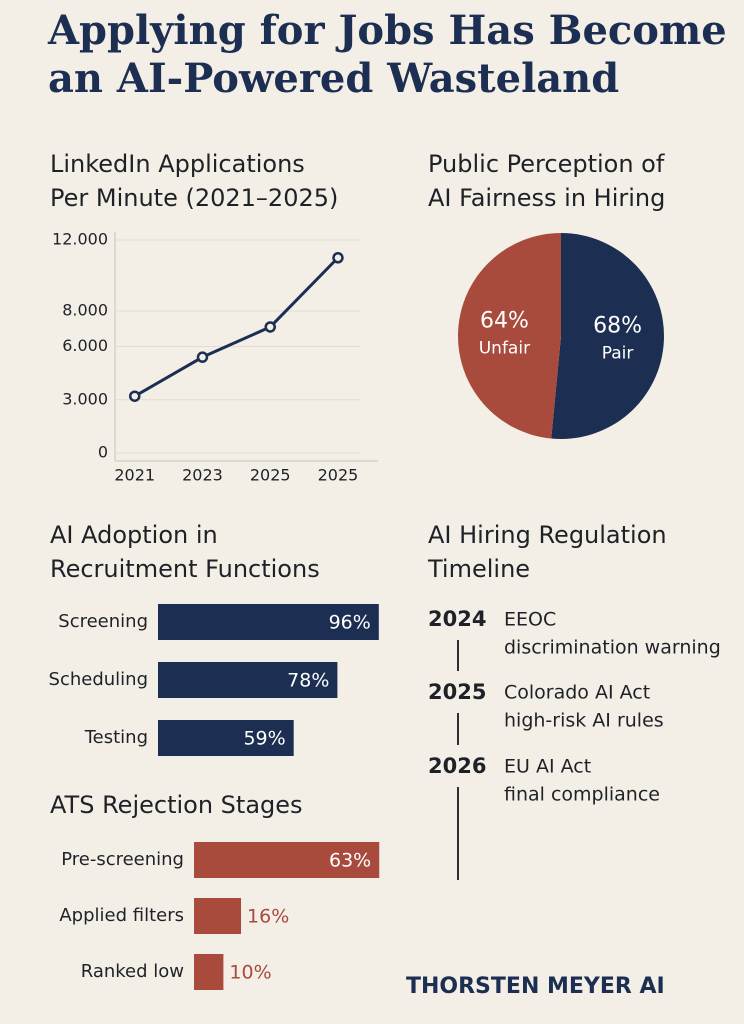 The width and height of the screenshot is (744, 1024). What do you see at coordinates (103, 452) in the screenshot?
I see `y-tick-label: 0` at bounding box center [103, 452].